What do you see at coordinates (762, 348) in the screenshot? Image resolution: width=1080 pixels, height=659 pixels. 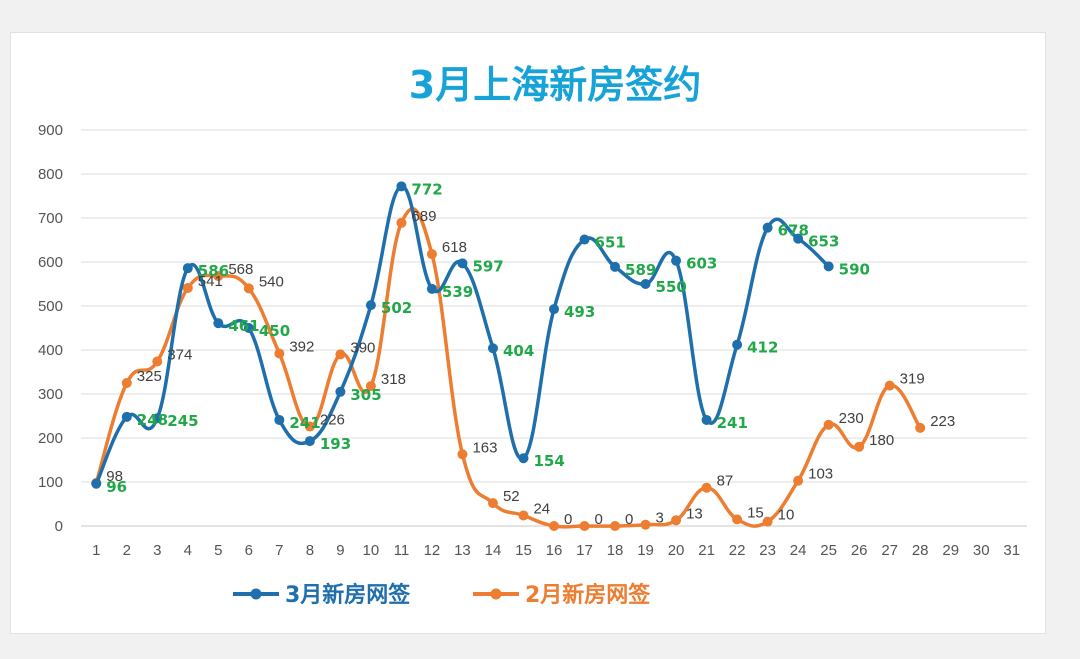 I see `data-label-march: 412` at bounding box center [762, 348].